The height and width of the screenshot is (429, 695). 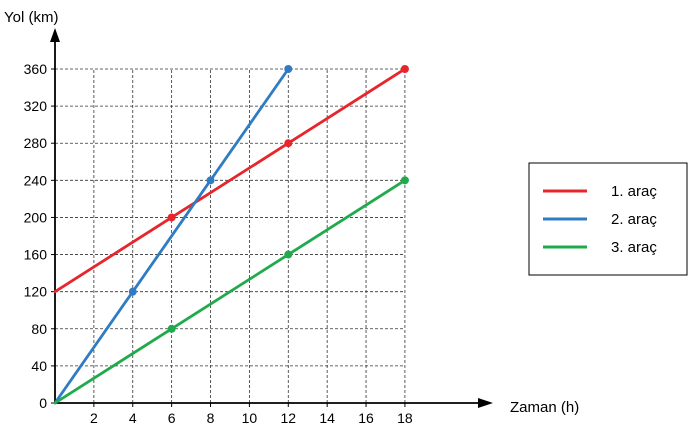 I want to click on legend-label-3: 3. araç, so click(x=634, y=247).